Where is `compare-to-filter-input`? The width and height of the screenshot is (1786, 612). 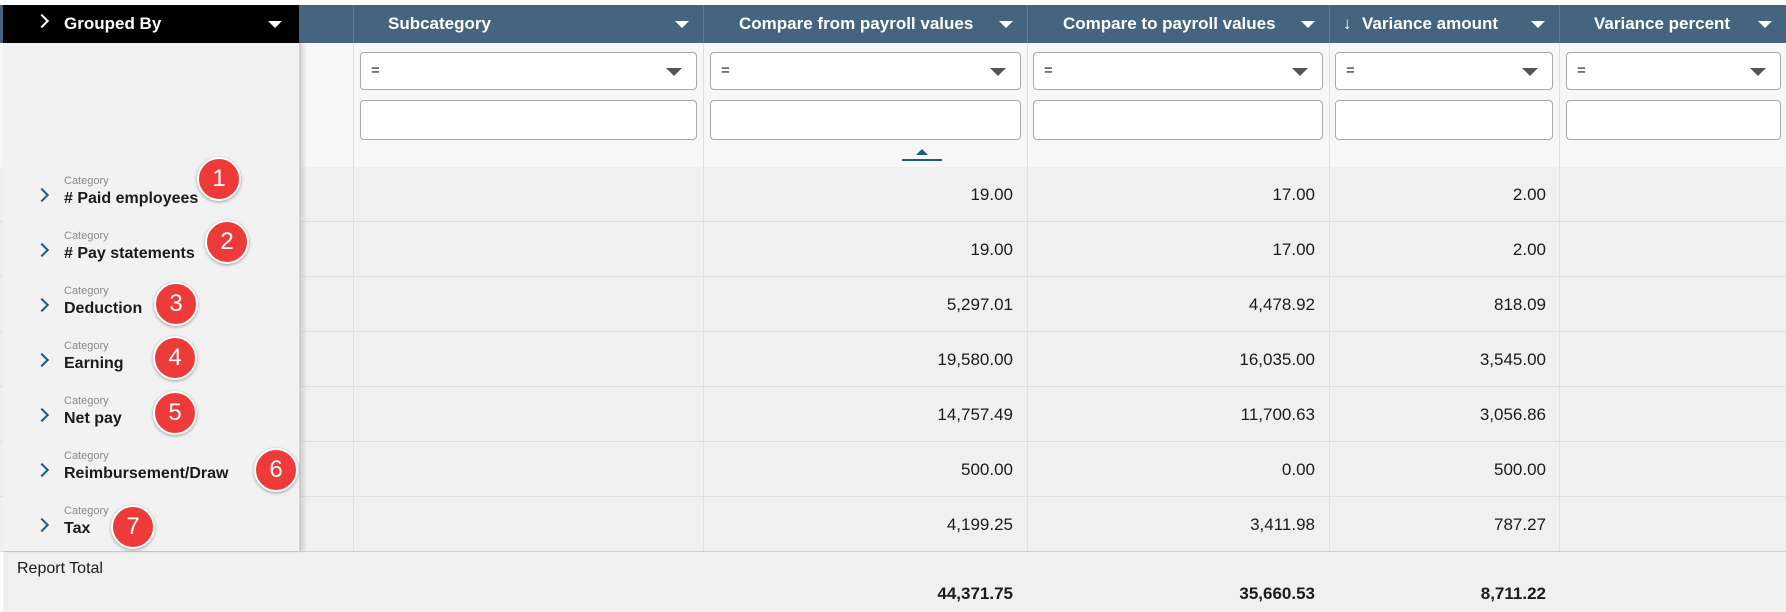 compare-to-filter-input is located at coordinates (1178, 120).